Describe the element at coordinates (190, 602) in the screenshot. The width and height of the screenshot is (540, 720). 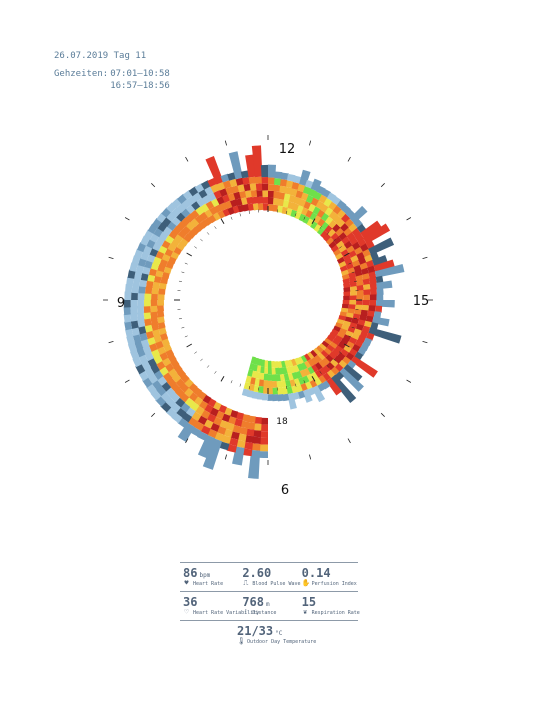
I see `hrv-value: 36` at that location.